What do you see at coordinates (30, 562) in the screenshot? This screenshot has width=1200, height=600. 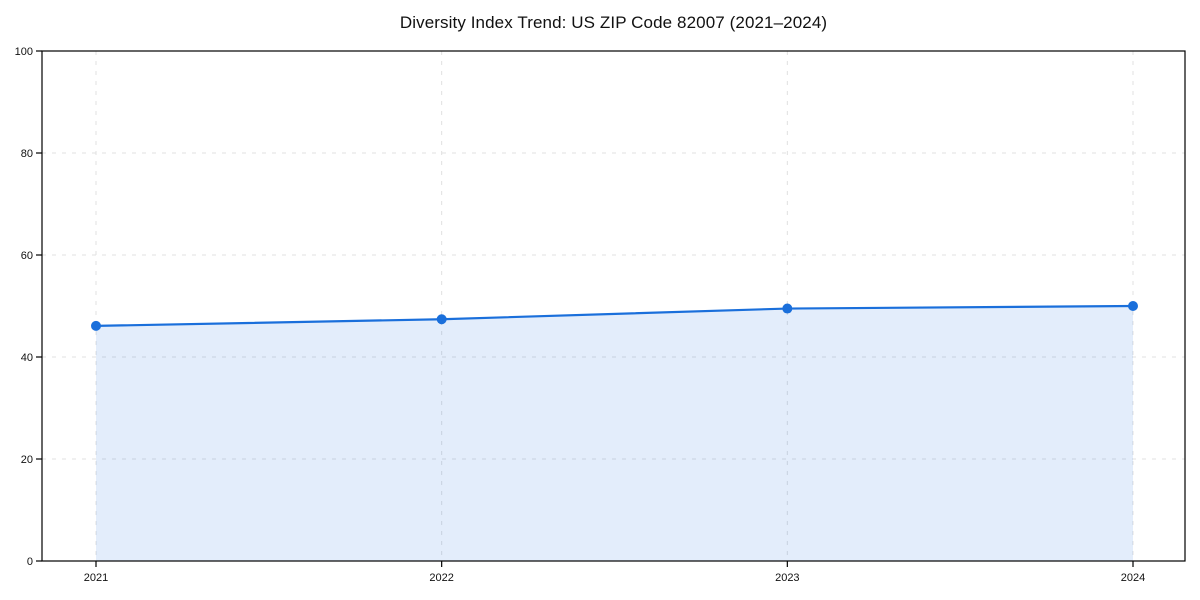 I see `y-tick-label-0: 0` at bounding box center [30, 562].